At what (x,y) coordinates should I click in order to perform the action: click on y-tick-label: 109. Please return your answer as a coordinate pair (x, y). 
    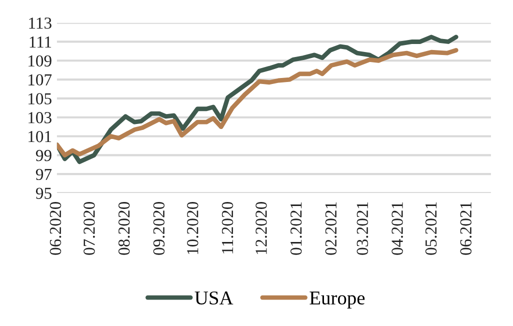
    Looking at the image, I should click on (40, 61).